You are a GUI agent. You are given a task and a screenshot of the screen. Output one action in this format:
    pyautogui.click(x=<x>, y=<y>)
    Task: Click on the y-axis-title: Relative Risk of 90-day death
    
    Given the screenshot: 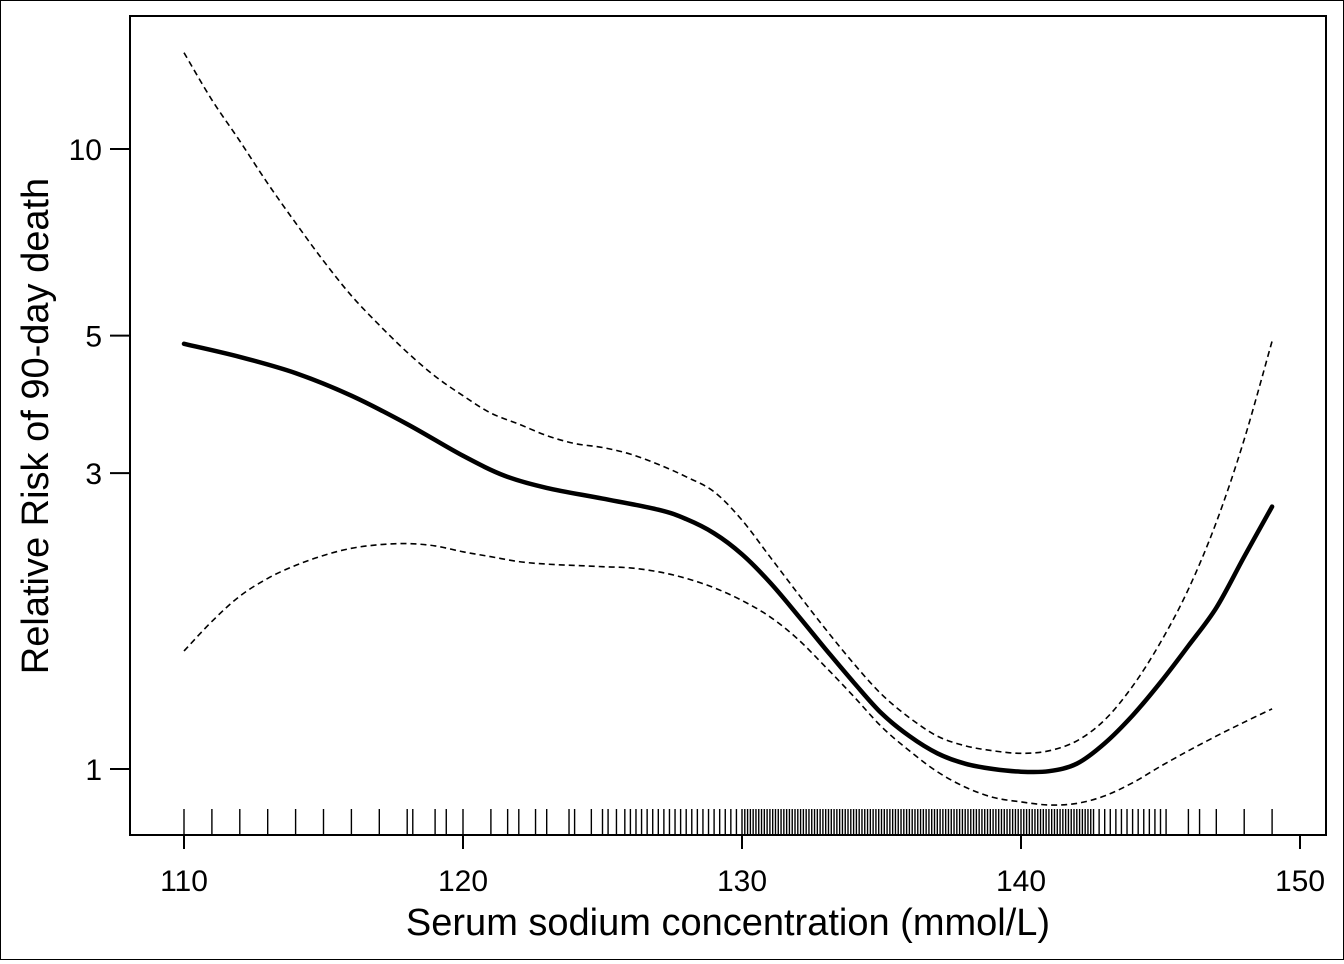 What is the action you would take?
    pyautogui.click(x=36, y=426)
    